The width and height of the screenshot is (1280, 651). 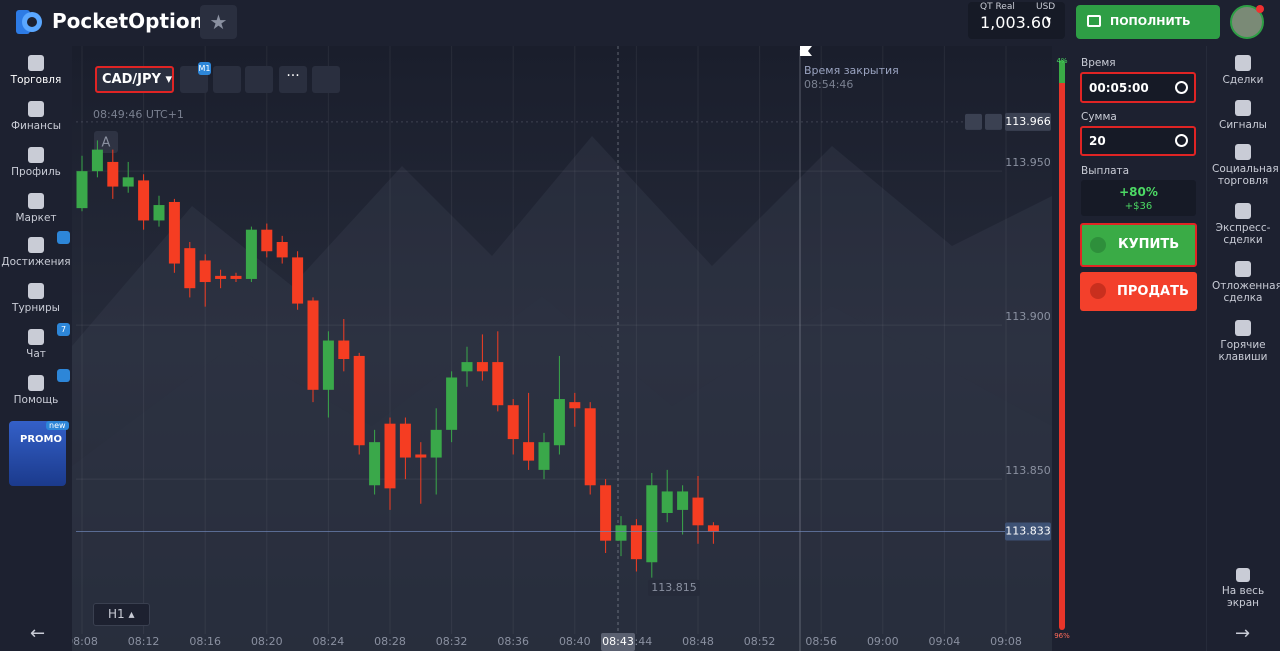 I want to click on nav-label: Торговля, so click(x=36, y=80).